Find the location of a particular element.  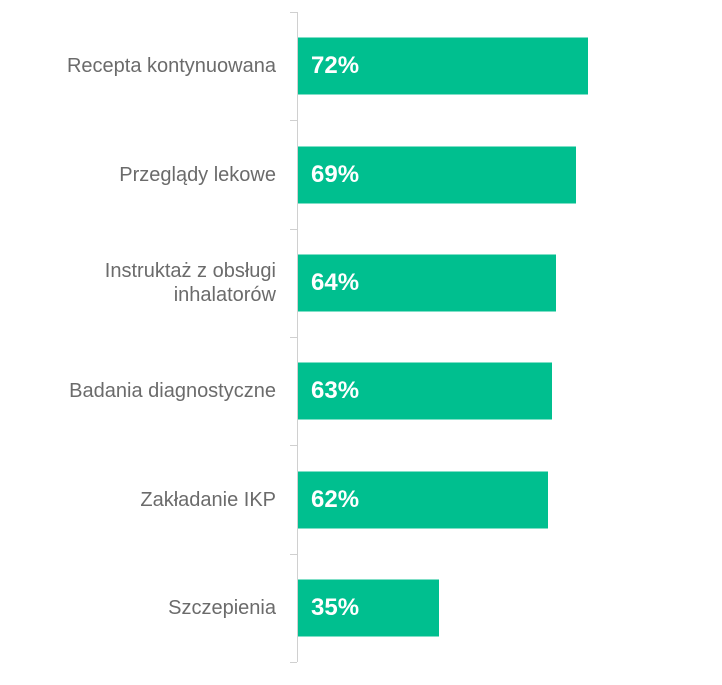

axis-line is located at coordinates (297, 337).